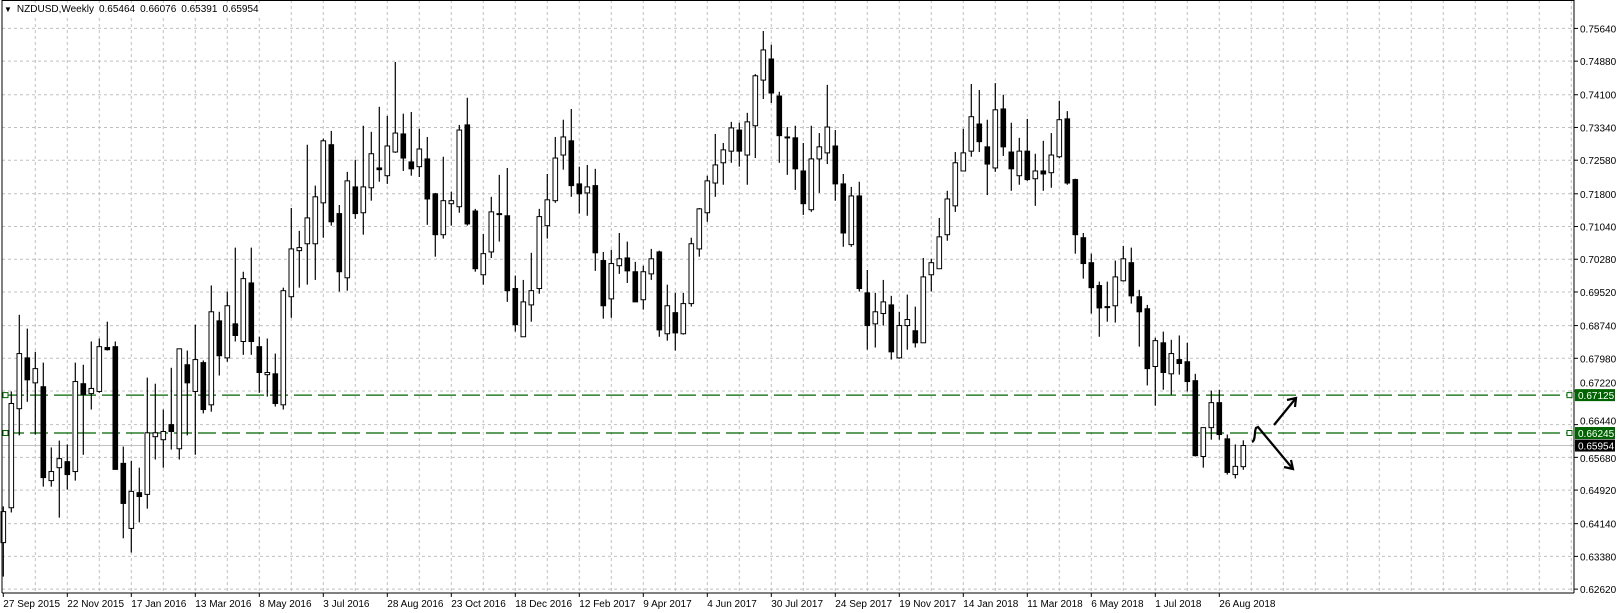  What do you see at coordinates (1285, 411) in the screenshot?
I see `arrow-up-icon` at bounding box center [1285, 411].